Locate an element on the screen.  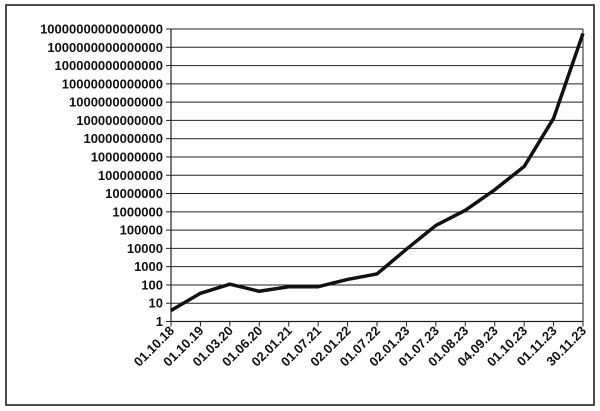
y-tick-label: 1000000000 is located at coordinates (127, 156).